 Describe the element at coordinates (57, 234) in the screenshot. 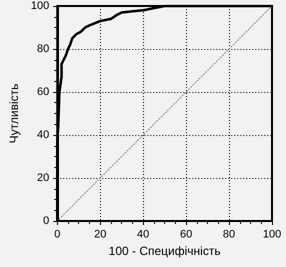

I see `x-tick-label: 0` at that location.